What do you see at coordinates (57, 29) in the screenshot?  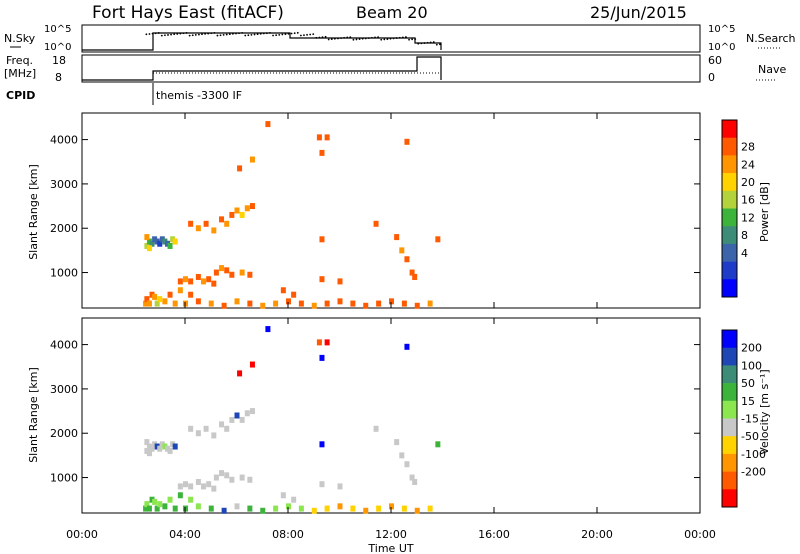 I see `nsky-tick-top: 10^5` at bounding box center [57, 29].